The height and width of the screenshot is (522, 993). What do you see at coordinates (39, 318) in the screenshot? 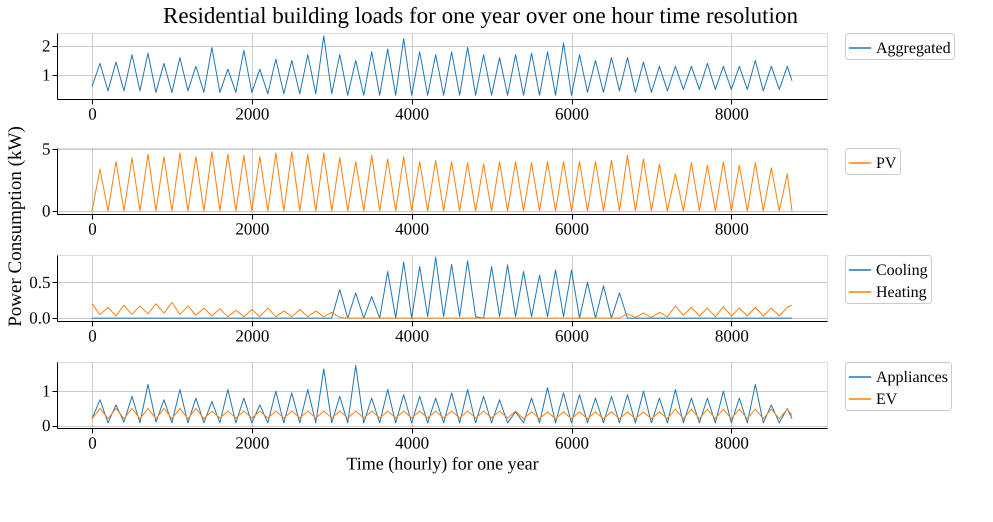
I see `y-tick-label: 0.0` at bounding box center [39, 318].